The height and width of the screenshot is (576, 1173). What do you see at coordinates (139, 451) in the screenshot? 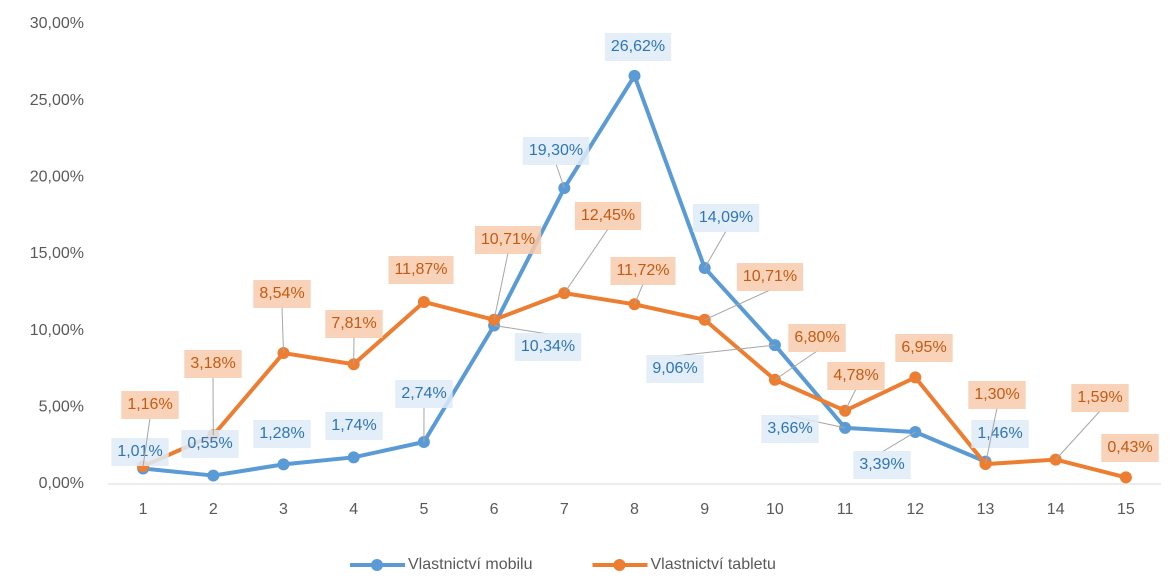
I see `data-label-text: 1,01%` at bounding box center [139, 451].